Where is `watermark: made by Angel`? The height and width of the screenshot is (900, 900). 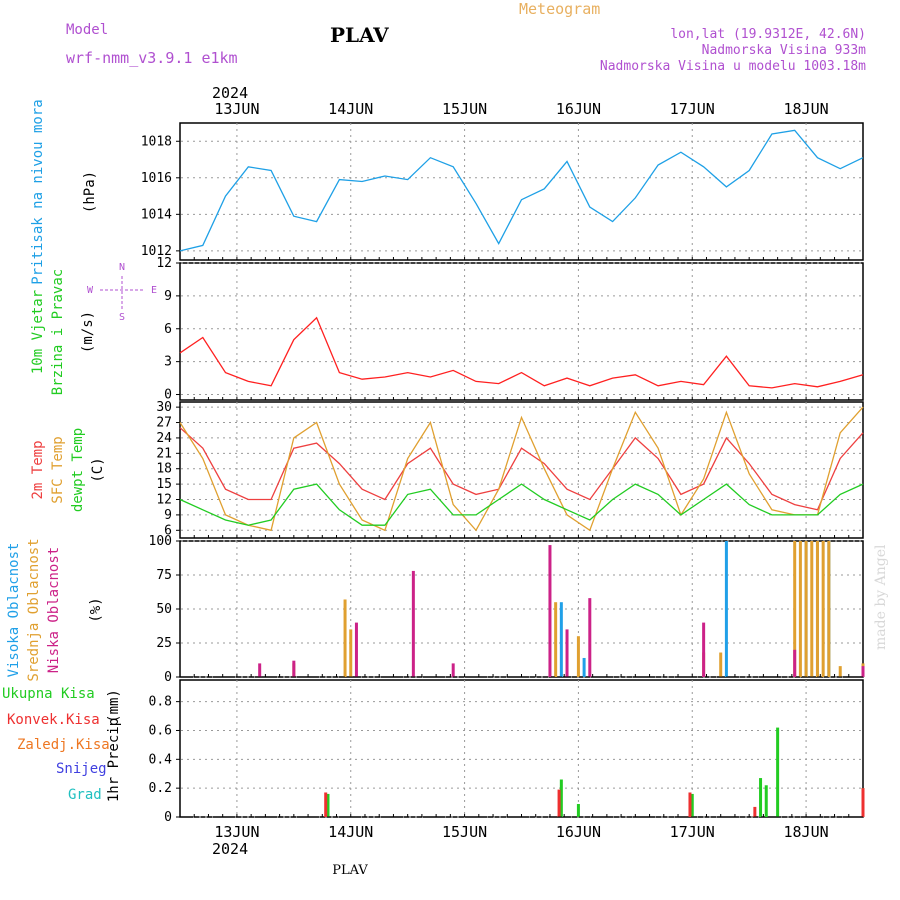
watermark: made by Angel is located at coordinates (881, 597).